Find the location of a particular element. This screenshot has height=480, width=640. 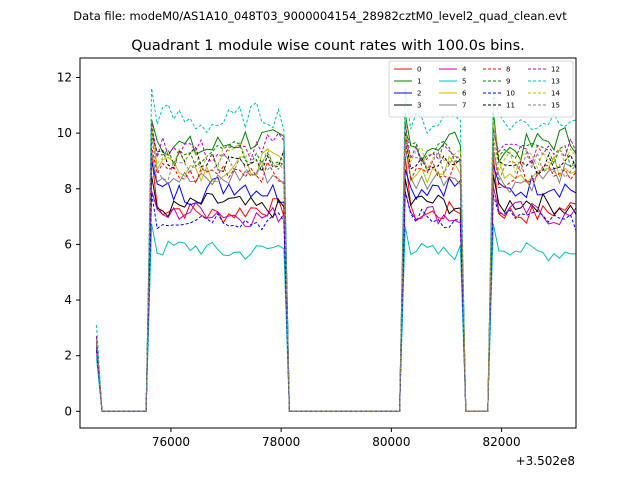

legend-label-11: 11 is located at coordinates (510, 106).